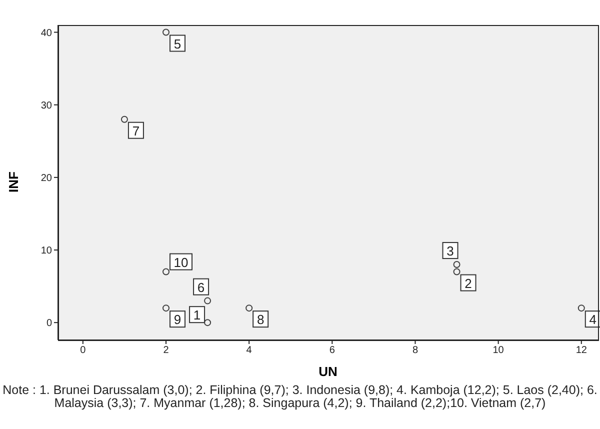 This screenshot has height=429, width=600. Describe the element at coordinates (49, 324) in the screenshot. I see `y-tick-label: 0` at that location.